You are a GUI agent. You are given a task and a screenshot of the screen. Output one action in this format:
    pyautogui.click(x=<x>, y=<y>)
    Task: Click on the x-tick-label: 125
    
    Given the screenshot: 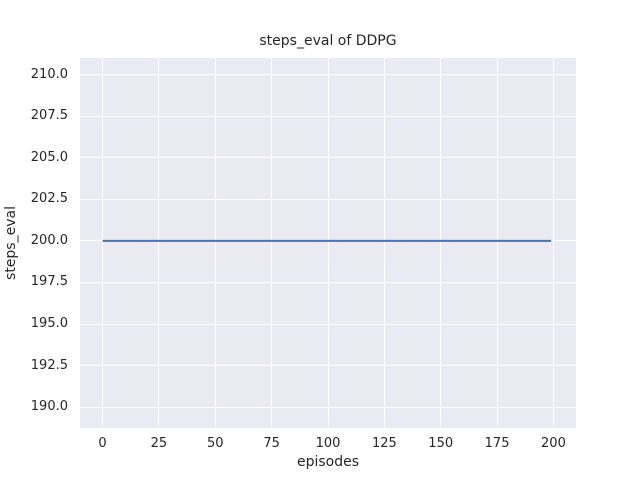 What is the action you would take?
    pyautogui.click(x=384, y=443)
    